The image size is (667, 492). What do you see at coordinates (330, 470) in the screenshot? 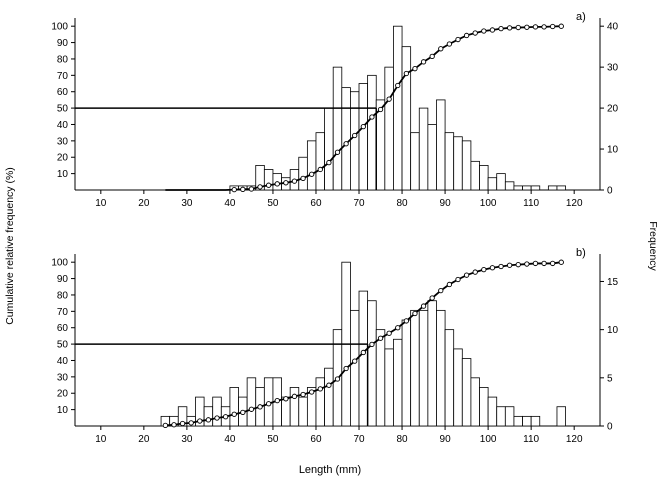
I see `x-axis-label: Length (mm)` at bounding box center [330, 470].